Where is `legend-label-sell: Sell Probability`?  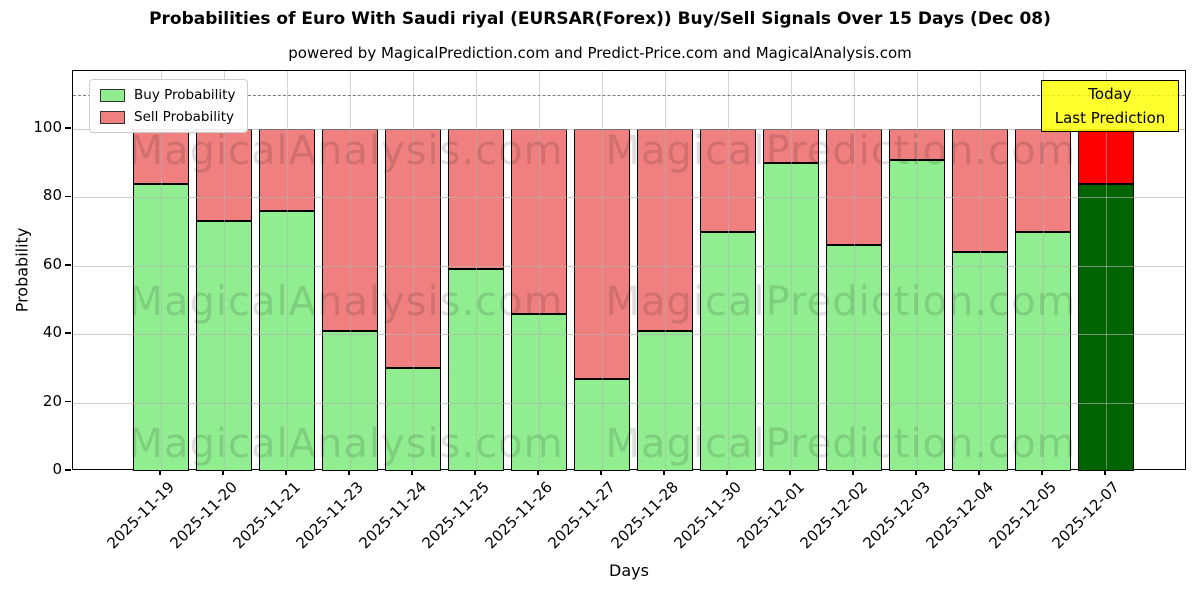 legend-label-sell: Sell Probability is located at coordinates (184, 117).